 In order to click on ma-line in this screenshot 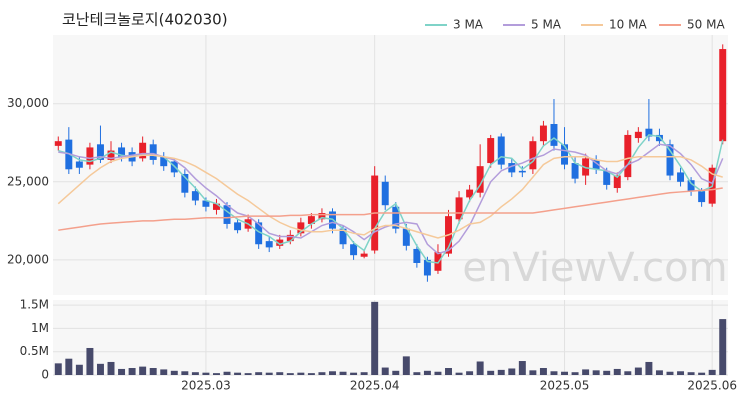, I will do `click(390, 209)`.